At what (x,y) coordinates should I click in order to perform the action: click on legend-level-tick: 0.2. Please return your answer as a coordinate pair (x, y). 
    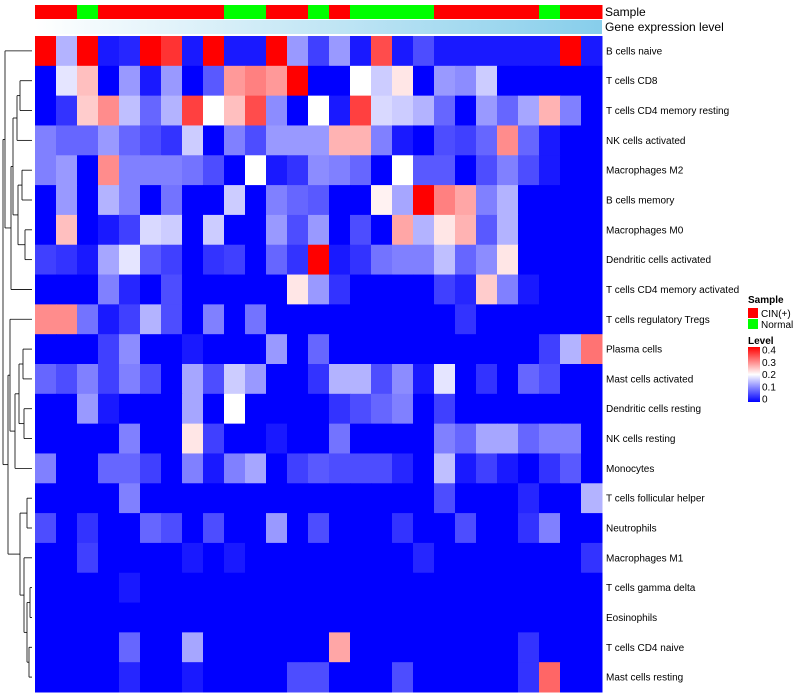
    Looking at the image, I should click on (769, 375).